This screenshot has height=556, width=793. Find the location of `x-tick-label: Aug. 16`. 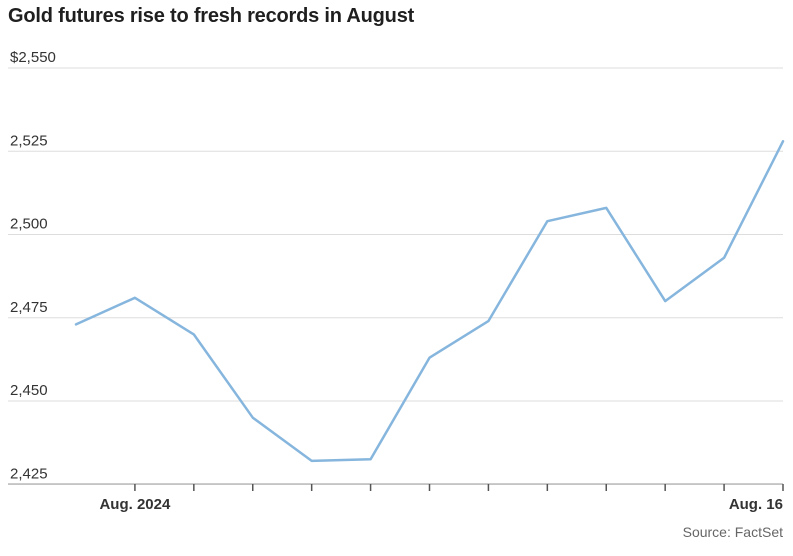

x-tick-label: Aug. 16 is located at coordinates (756, 504).